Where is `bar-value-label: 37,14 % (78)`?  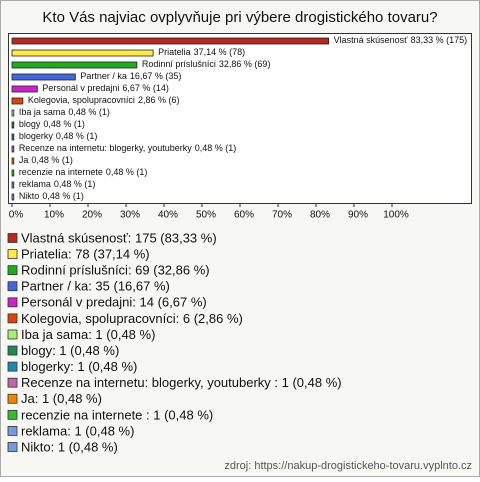
bar-value-label: 37,14 % (78) is located at coordinates (220, 52).